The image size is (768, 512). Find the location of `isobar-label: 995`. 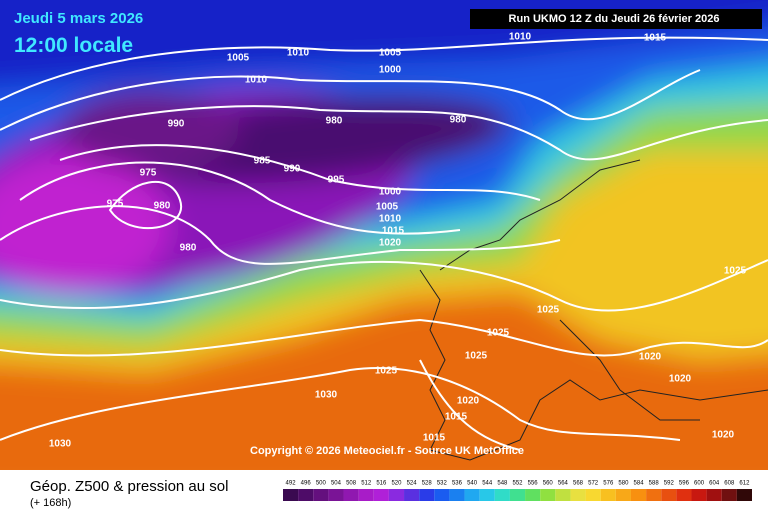

isobar-label: 995 is located at coordinates (336, 180).